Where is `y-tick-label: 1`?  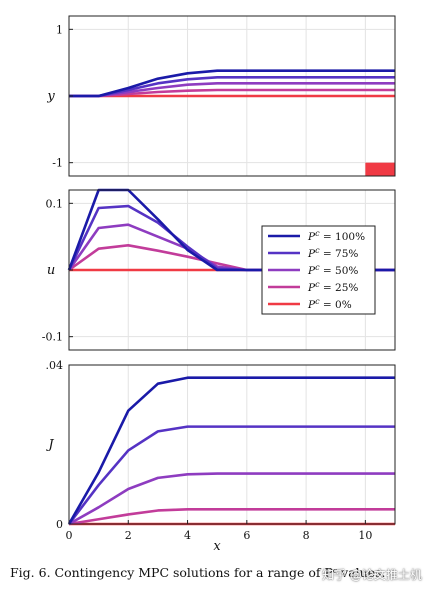
y-tick-label: 1 is located at coordinates (59, 29).